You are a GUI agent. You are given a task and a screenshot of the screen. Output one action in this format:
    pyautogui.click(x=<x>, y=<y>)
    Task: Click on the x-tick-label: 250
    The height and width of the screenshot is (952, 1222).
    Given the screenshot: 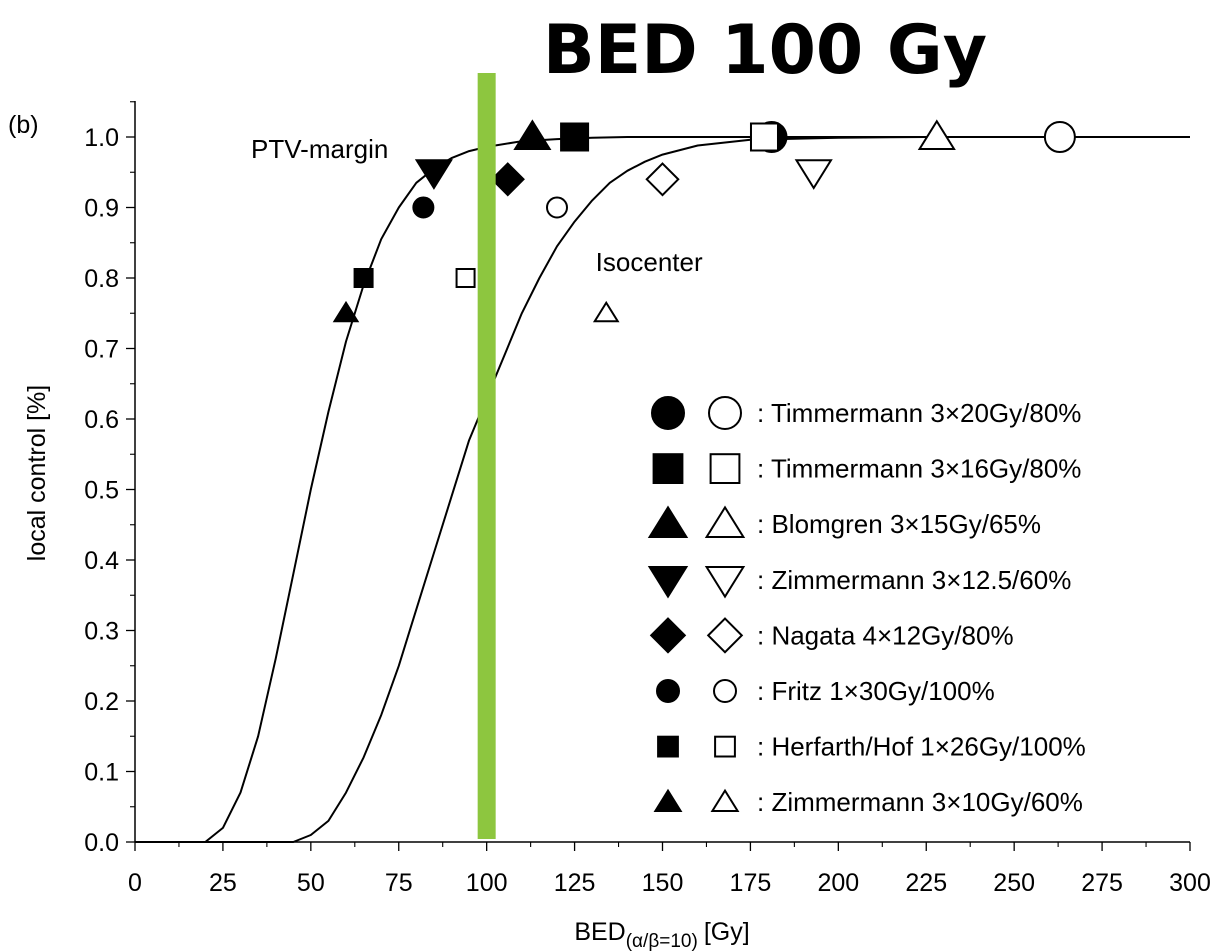 What is the action you would take?
    pyautogui.click(x=1014, y=883)
    